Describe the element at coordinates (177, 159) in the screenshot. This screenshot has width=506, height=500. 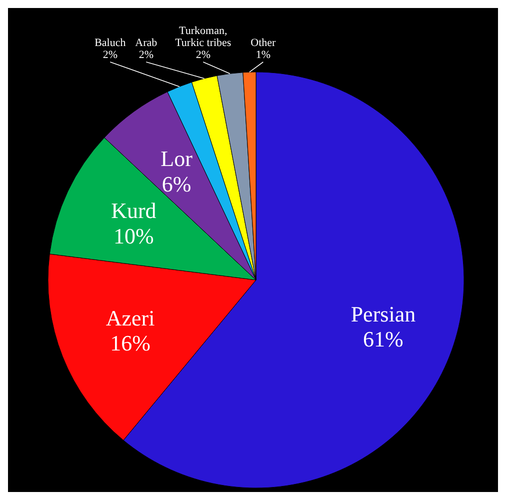
I see `slice-label: Lor` at that location.